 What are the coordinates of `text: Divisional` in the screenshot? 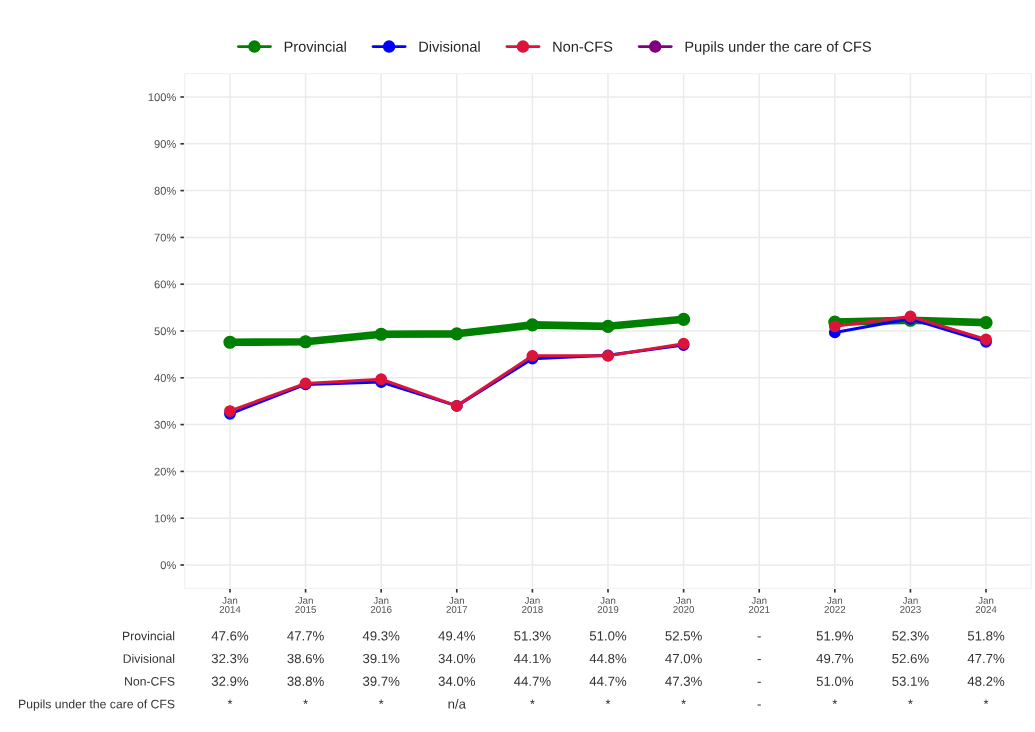 It's located at (149, 658).